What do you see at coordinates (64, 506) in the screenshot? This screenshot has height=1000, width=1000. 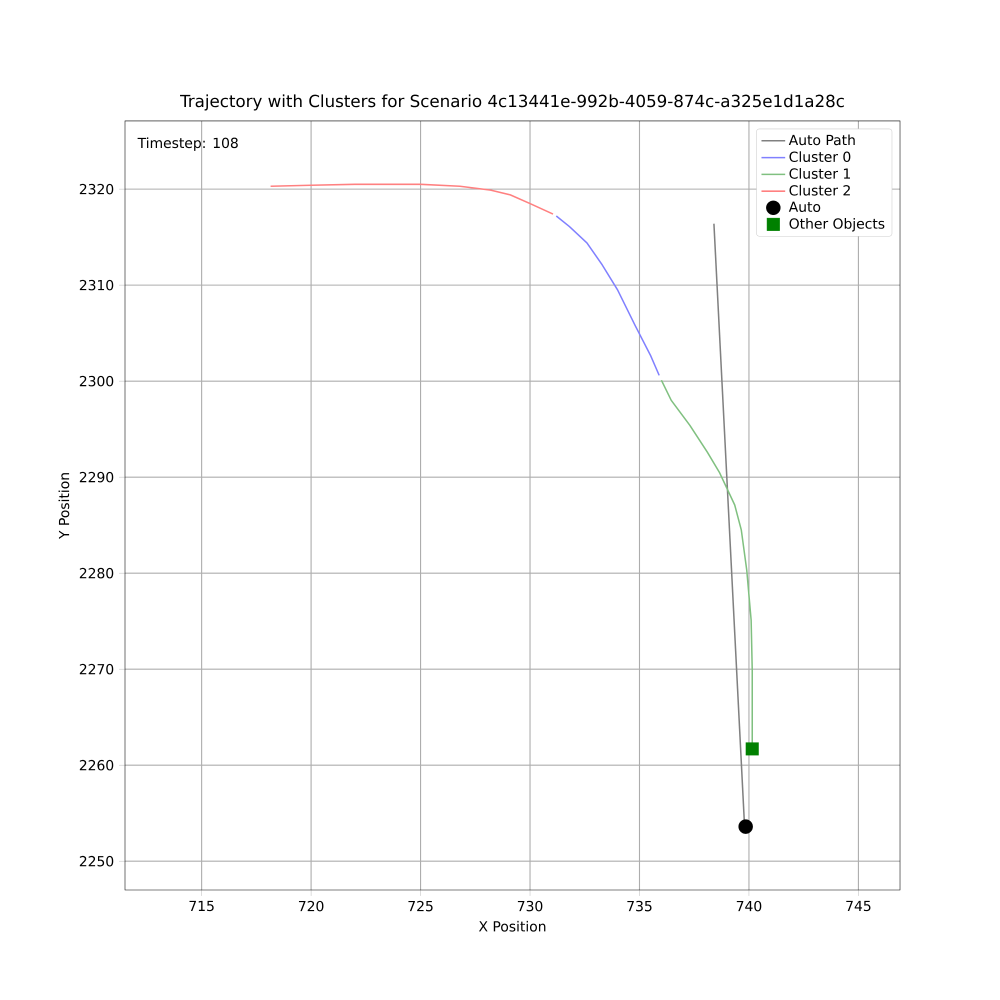 I see `y-axis-title: Y Position` at bounding box center [64, 506].